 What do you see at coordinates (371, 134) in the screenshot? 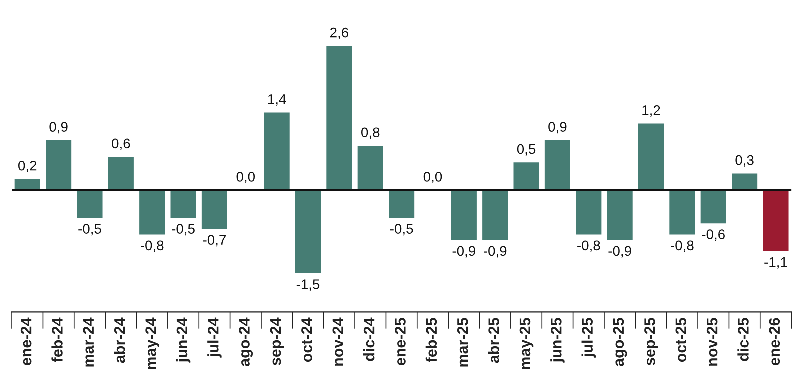
I see `data-label: 0,8` at bounding box center [371, 134].